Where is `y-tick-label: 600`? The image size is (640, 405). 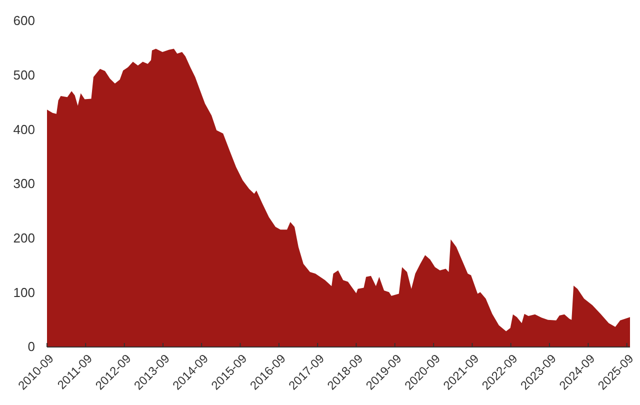 y-tick-label: 600 is located at coordinates (24, 20).